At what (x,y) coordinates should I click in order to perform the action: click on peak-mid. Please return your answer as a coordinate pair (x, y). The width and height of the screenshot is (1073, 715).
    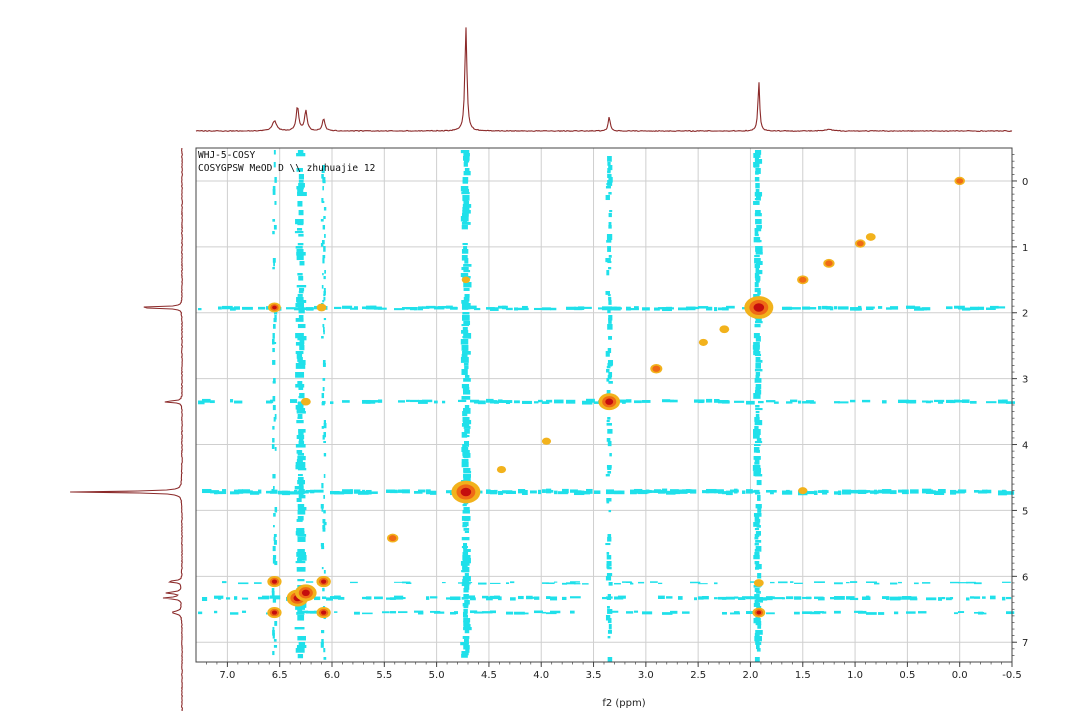
    Looking at the image, I should click on (656, 368).